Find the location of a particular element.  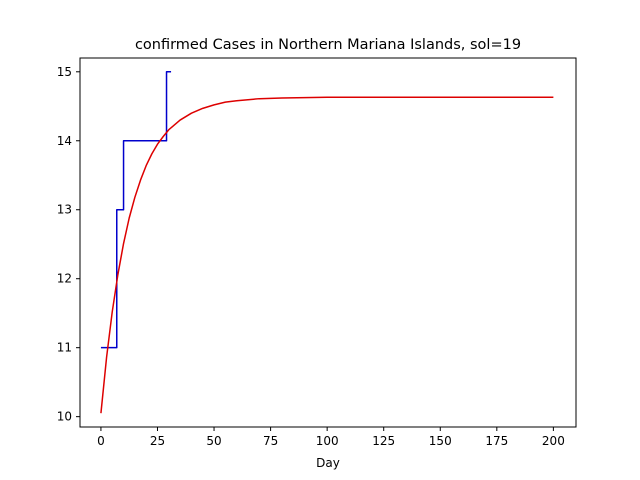

y-tick-label: 13 is located at coordinates (64, 210).